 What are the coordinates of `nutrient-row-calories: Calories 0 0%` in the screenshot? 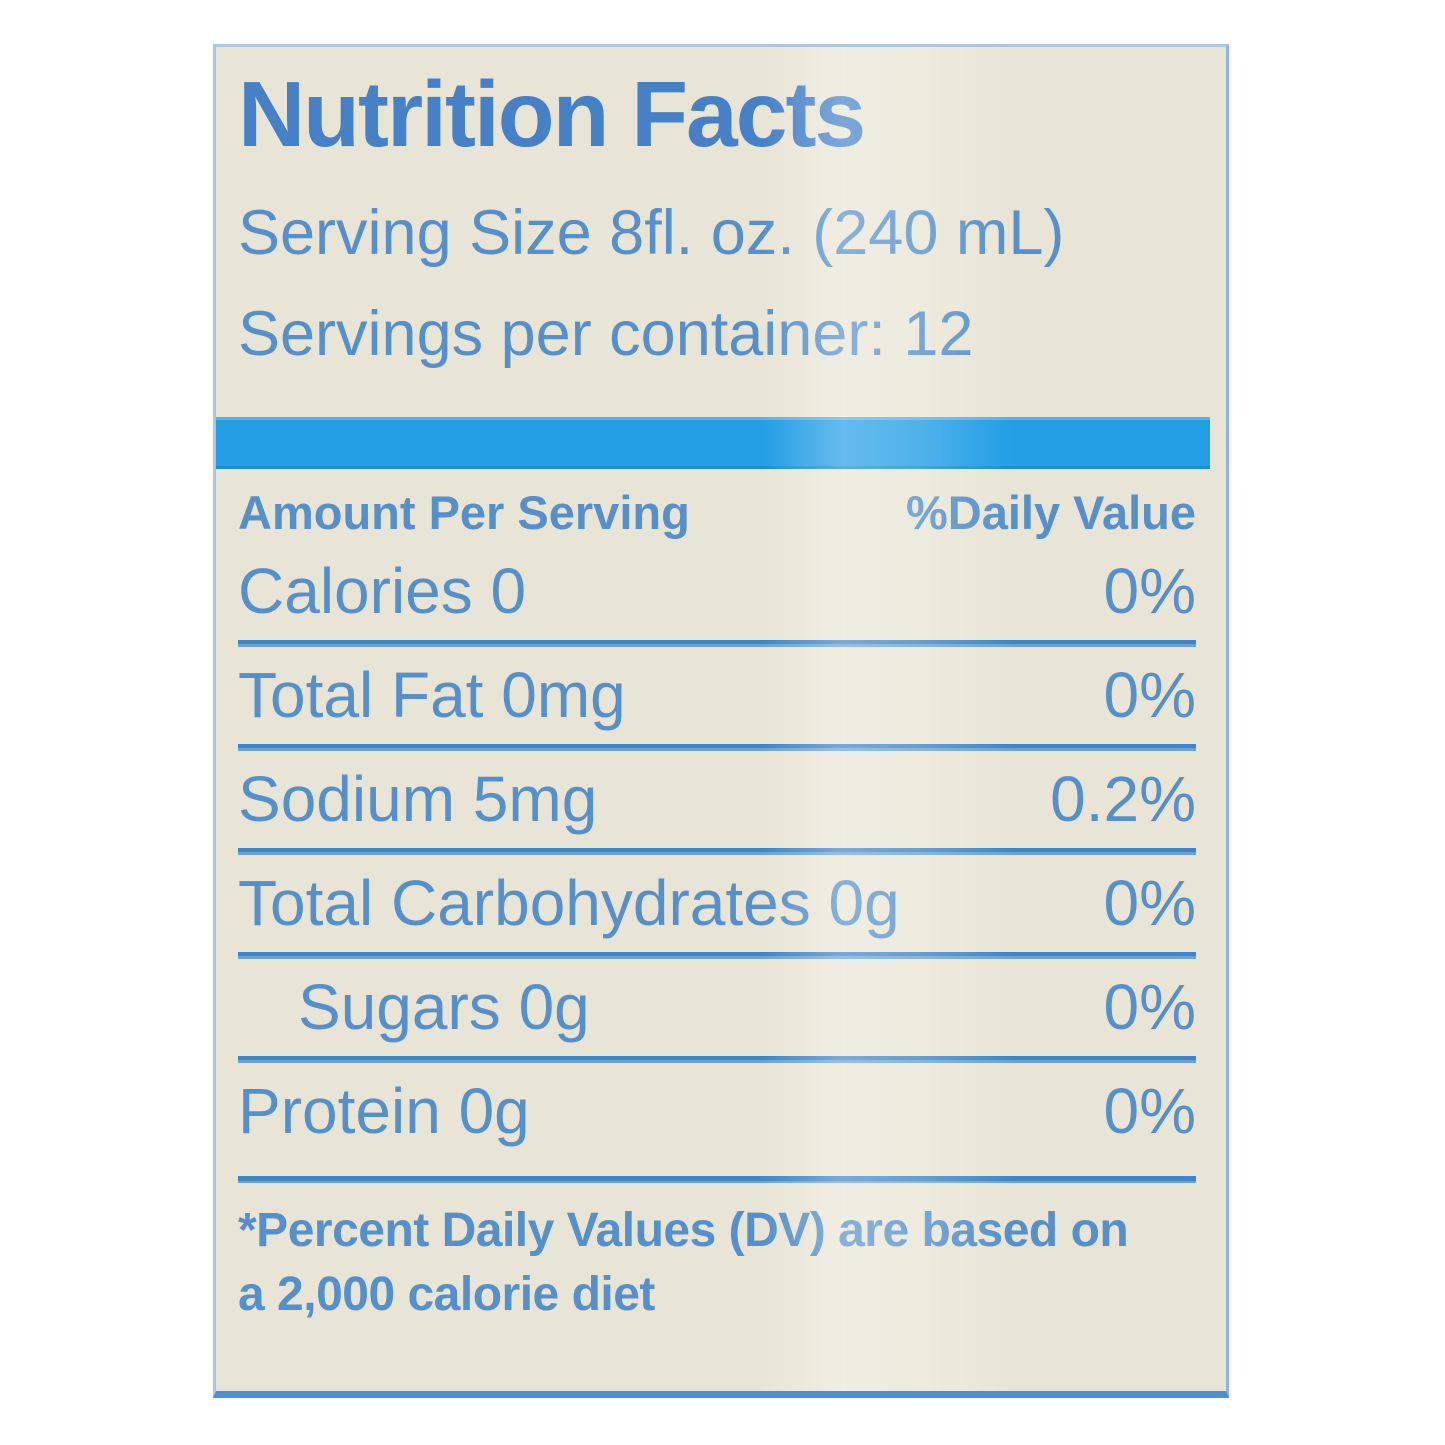 It's located at (717, 591).